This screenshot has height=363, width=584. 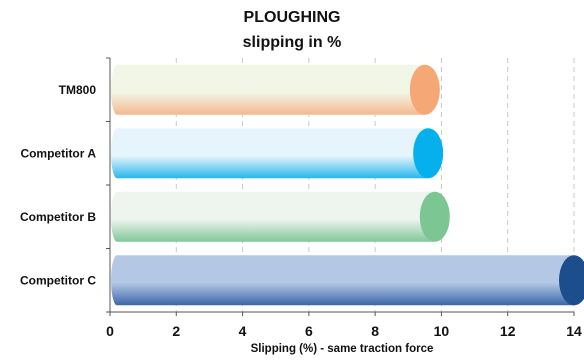 I want to click on x-tick-label: 10, so click(x=442, y=331).